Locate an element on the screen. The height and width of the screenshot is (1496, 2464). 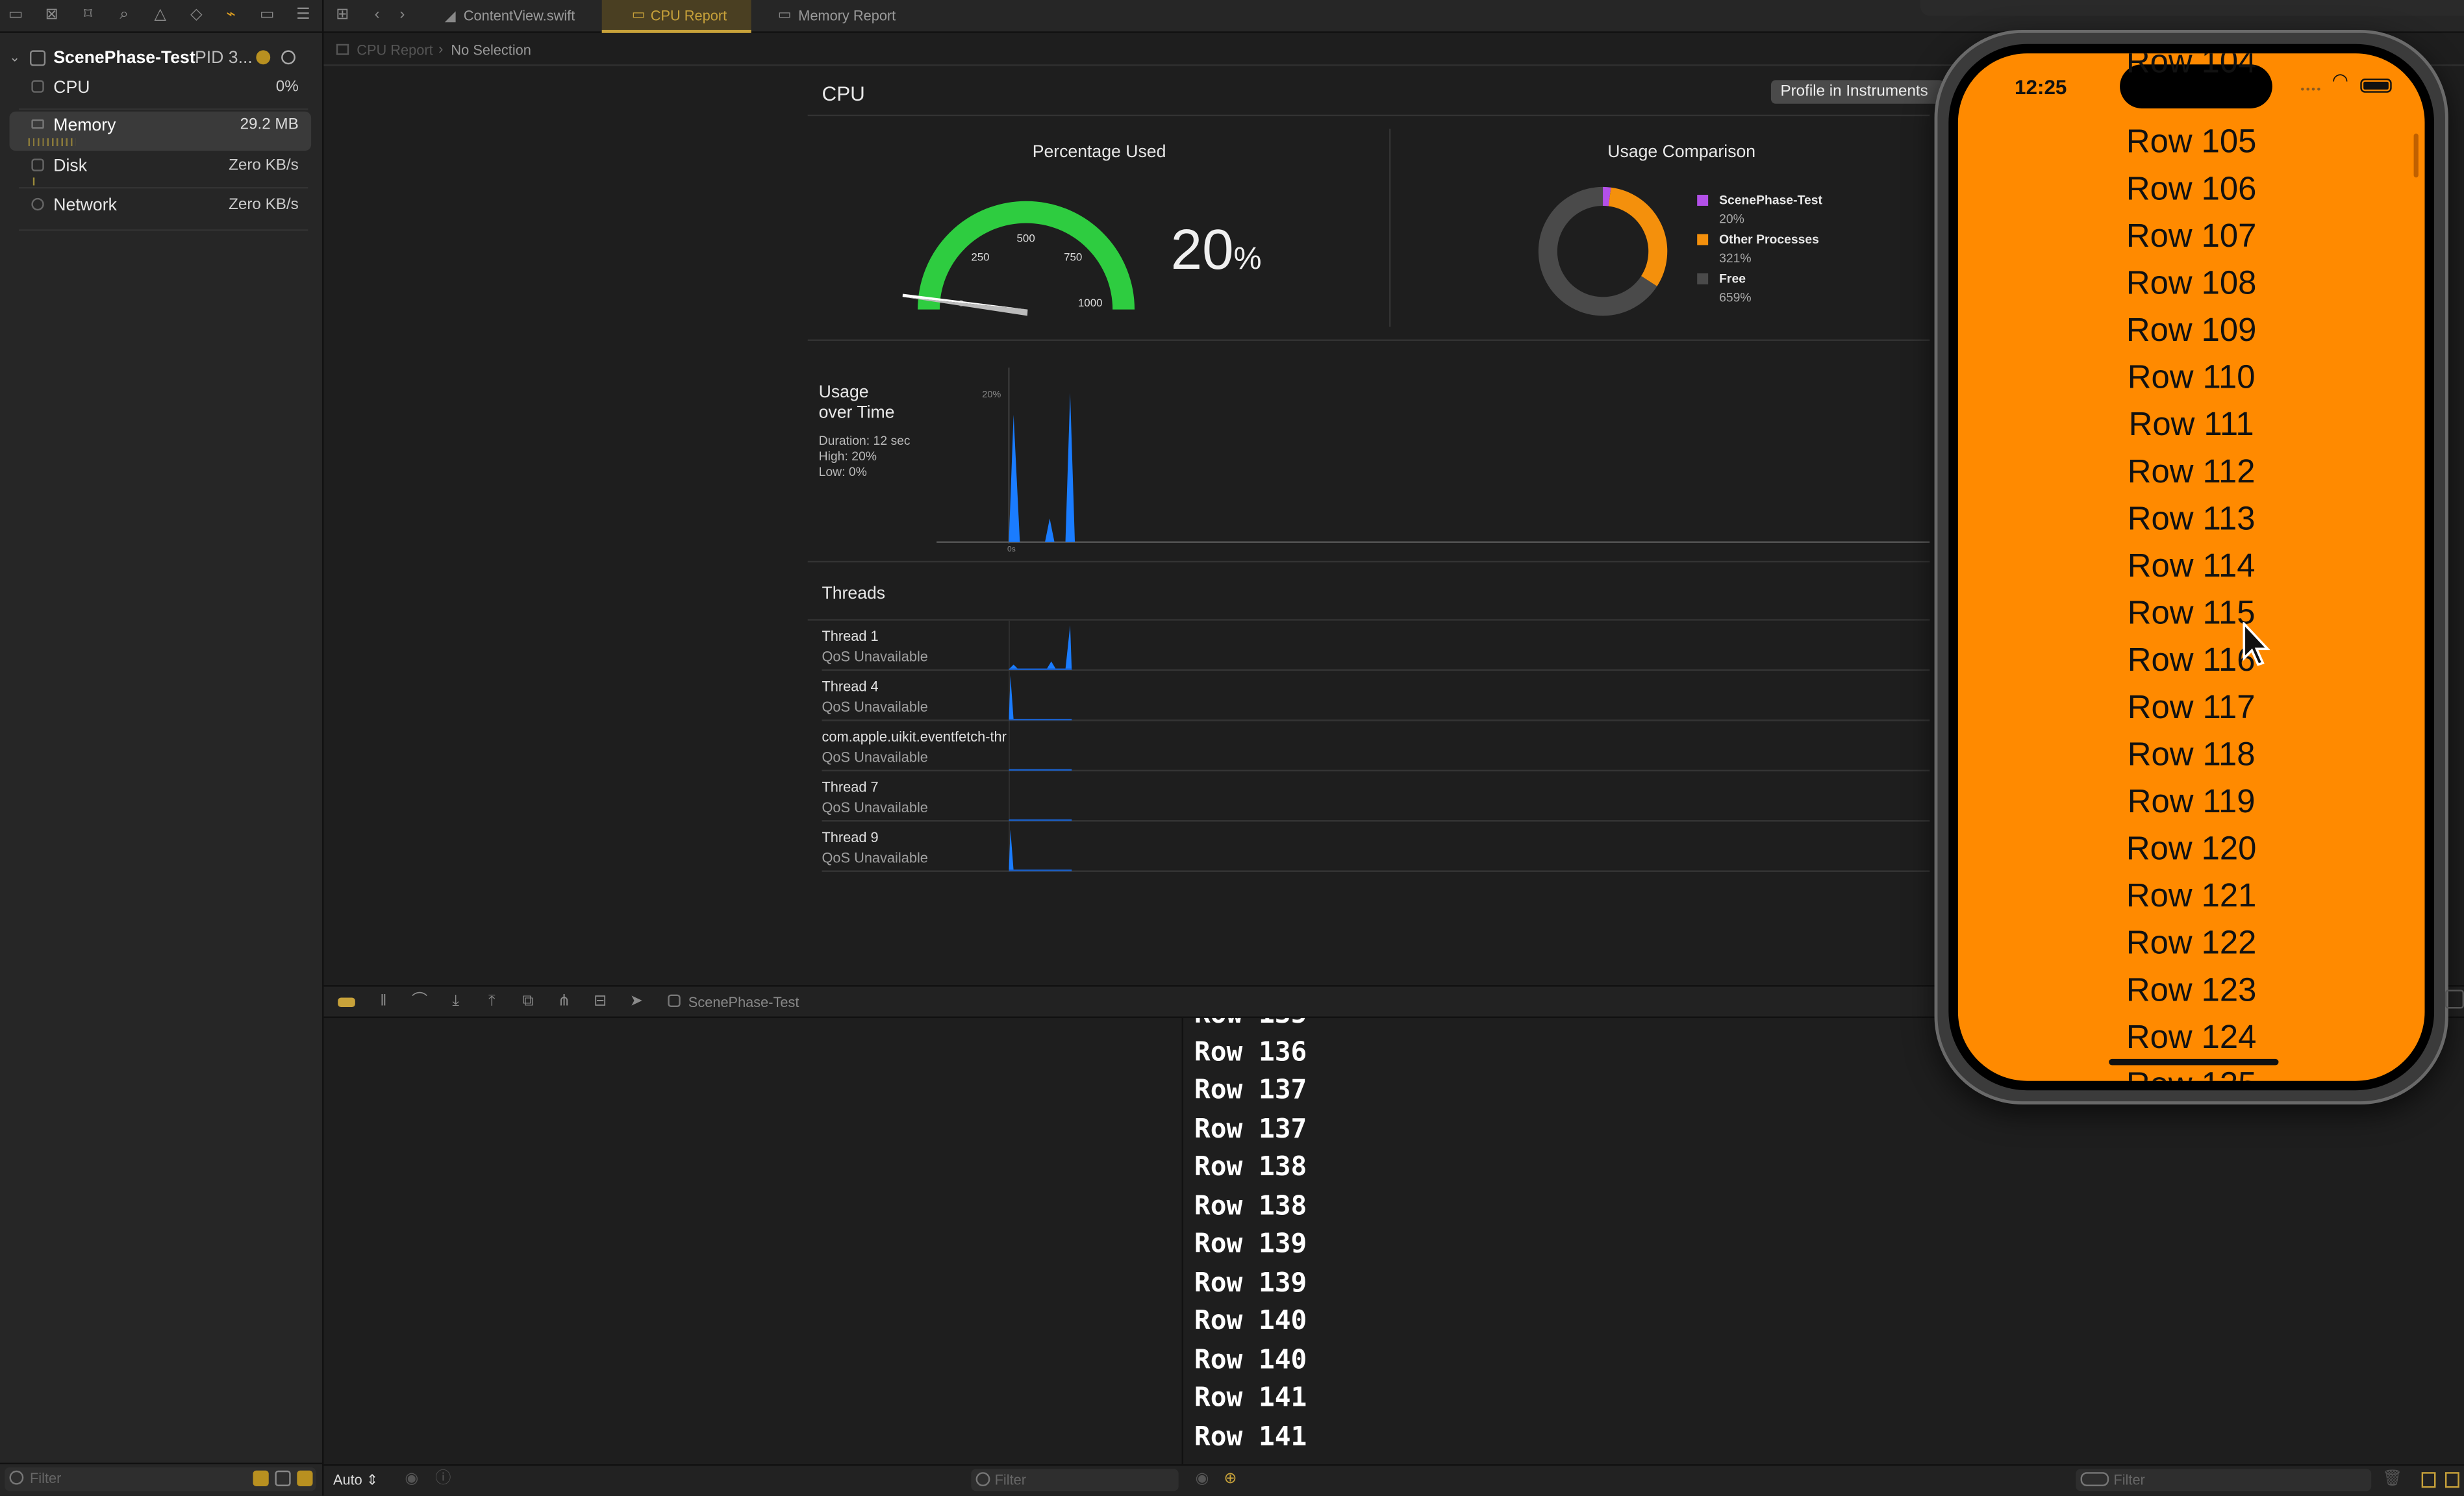
list-row: Row 105 is located at coordinates (2191, 142).